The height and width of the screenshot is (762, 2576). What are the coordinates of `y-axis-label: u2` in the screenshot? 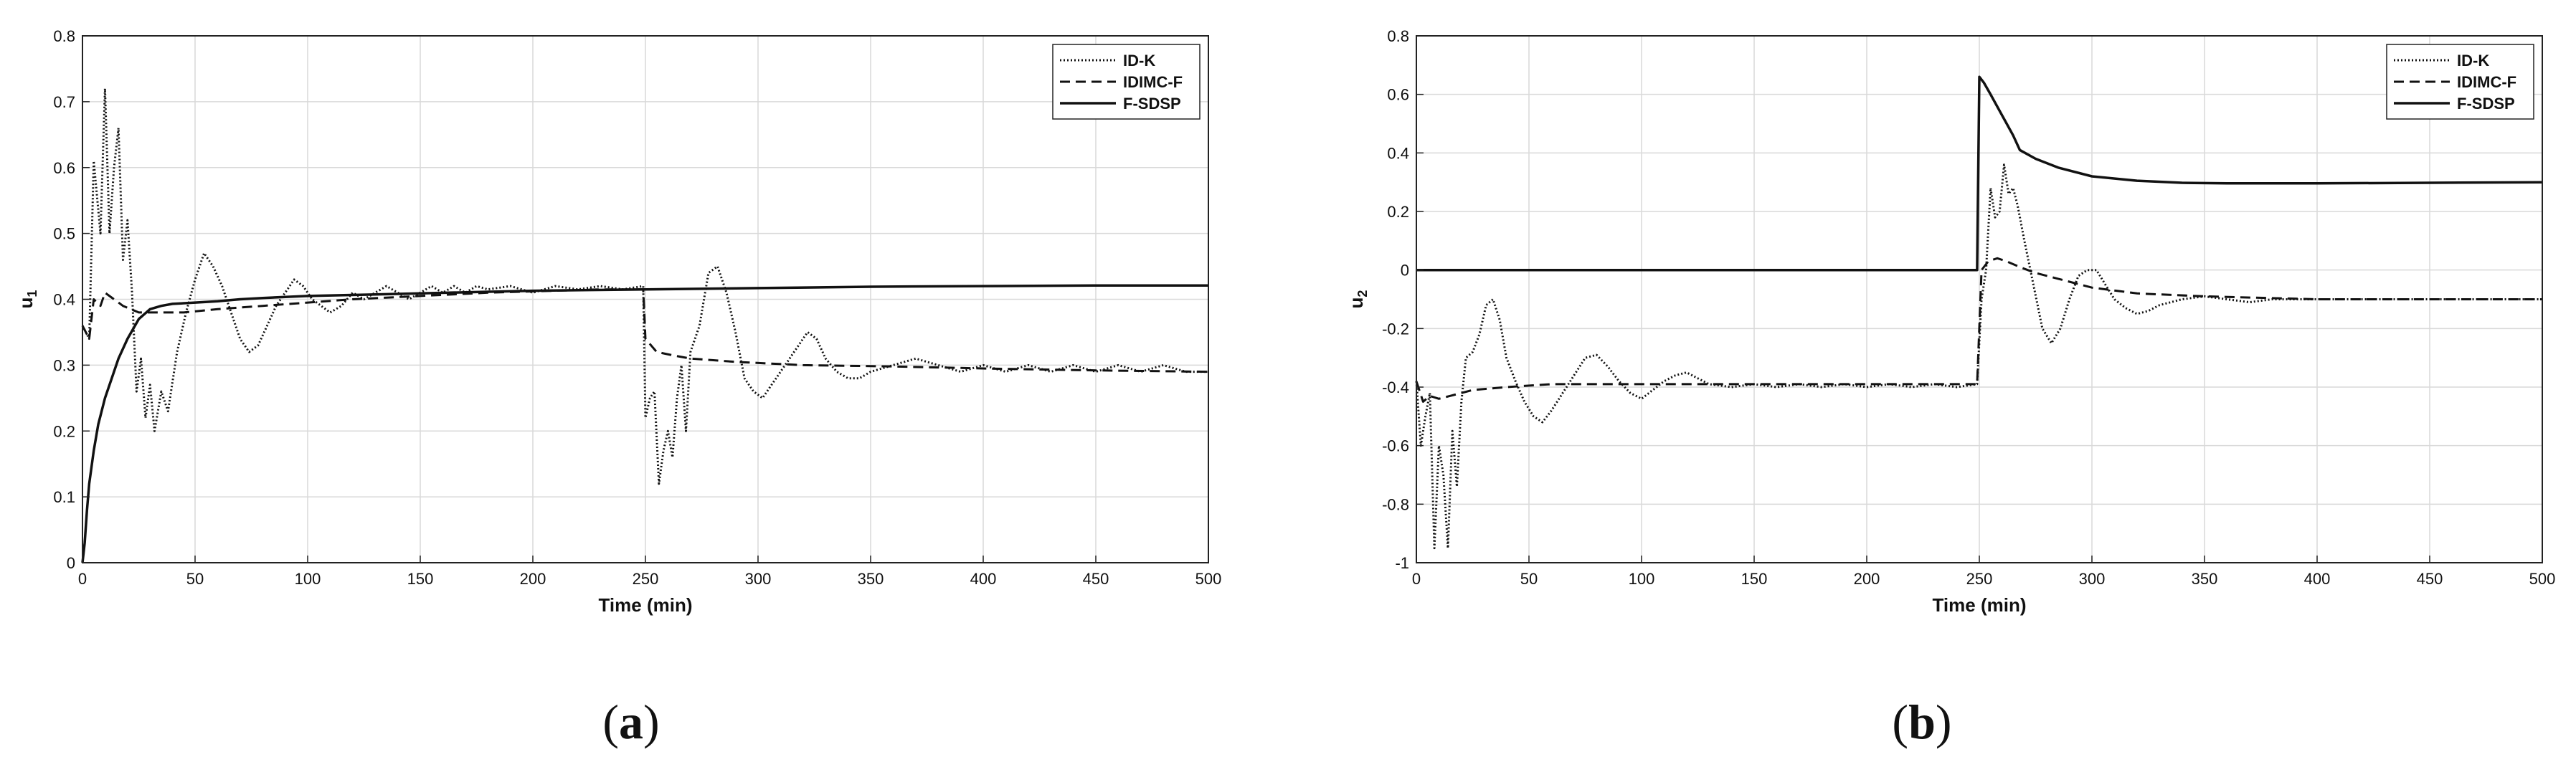 It's located at (1357, 299).